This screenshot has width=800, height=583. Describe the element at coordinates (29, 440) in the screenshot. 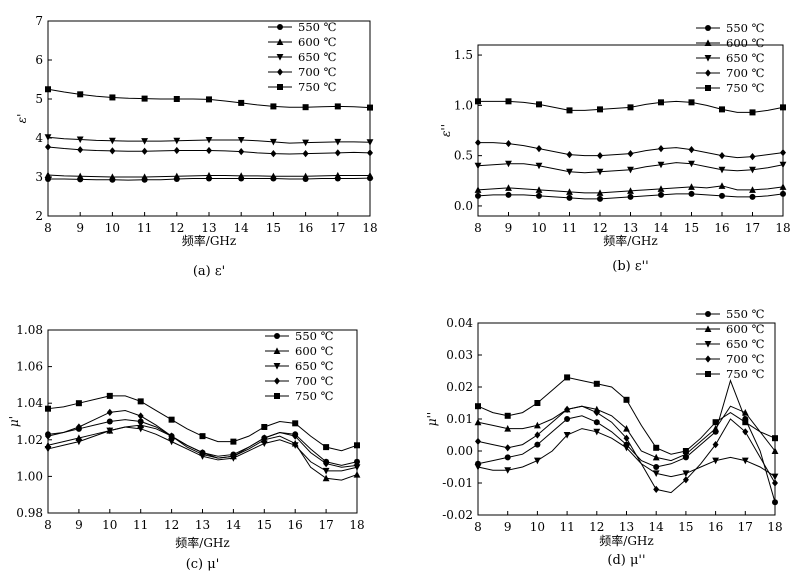

I see `y-tick-label: 1.02` at that location.